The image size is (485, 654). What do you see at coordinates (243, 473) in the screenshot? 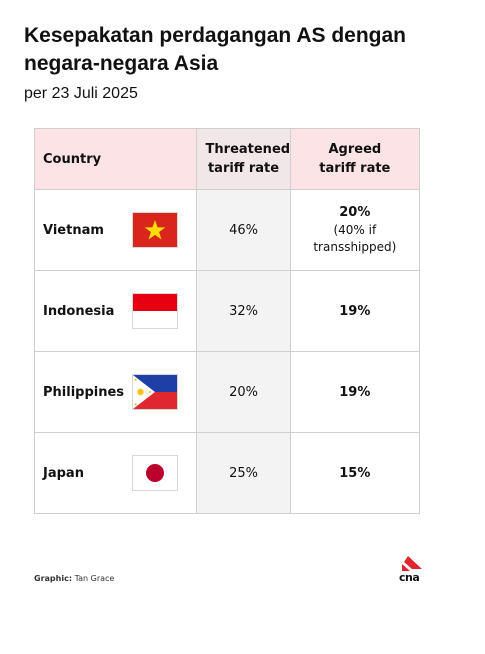
I see `threatened-rate: 25%` at bounding box center [243, 473].